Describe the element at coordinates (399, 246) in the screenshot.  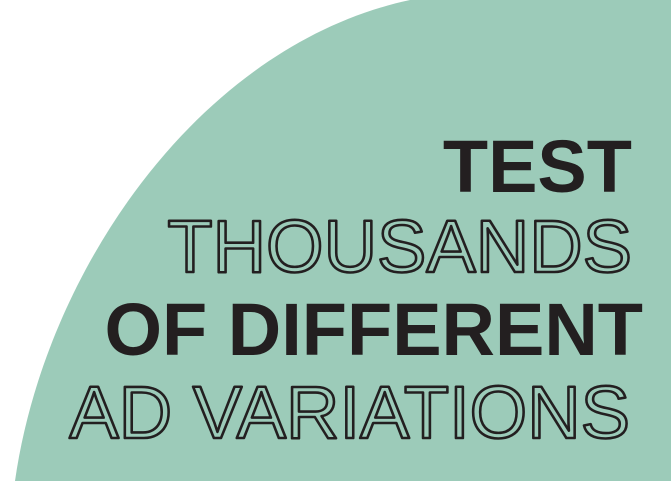
I see `headline-line: THOUSANDS` at that location.